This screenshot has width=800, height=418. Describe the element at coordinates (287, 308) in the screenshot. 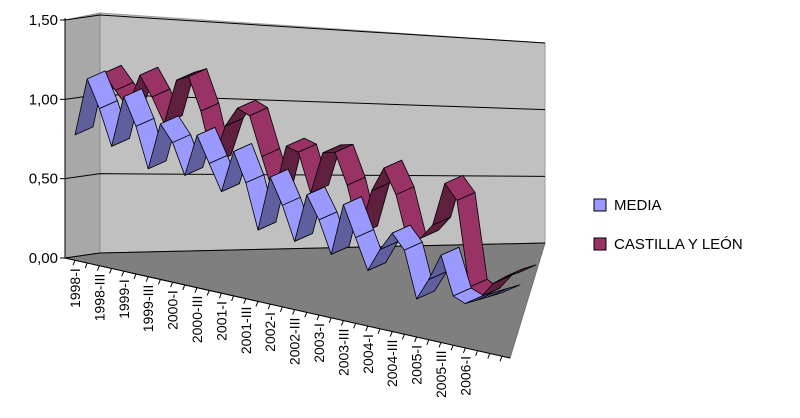

I see `x-axis-line` at that location.